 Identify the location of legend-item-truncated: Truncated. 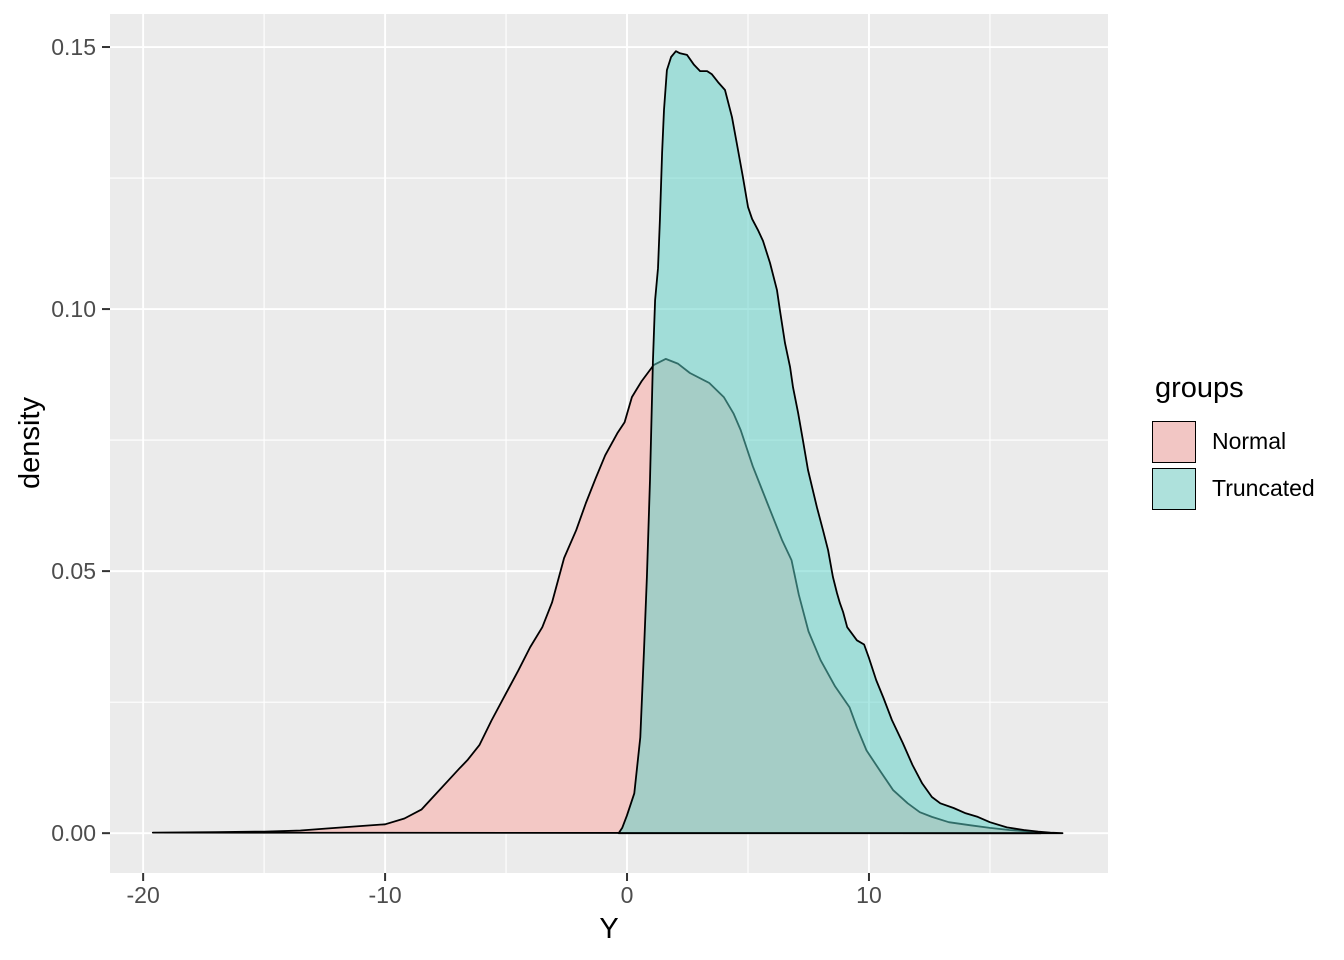
(1233, 488).